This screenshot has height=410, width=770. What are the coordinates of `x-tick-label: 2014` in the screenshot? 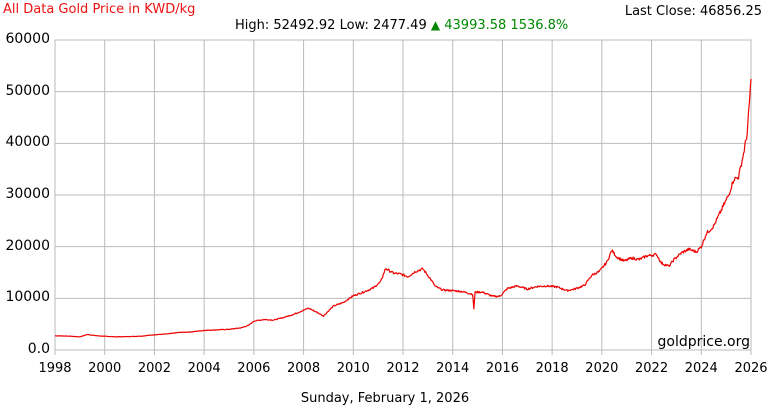 It's located at (453, 368).